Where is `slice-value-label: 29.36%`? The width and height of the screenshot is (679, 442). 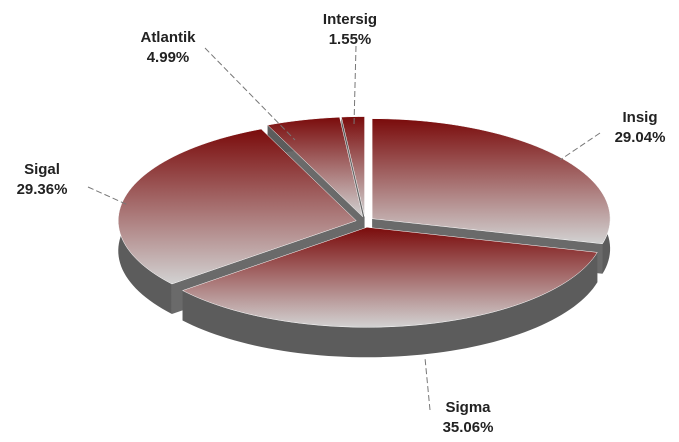 slice-value-label: 29.36% is located at coordinates (42, 189).